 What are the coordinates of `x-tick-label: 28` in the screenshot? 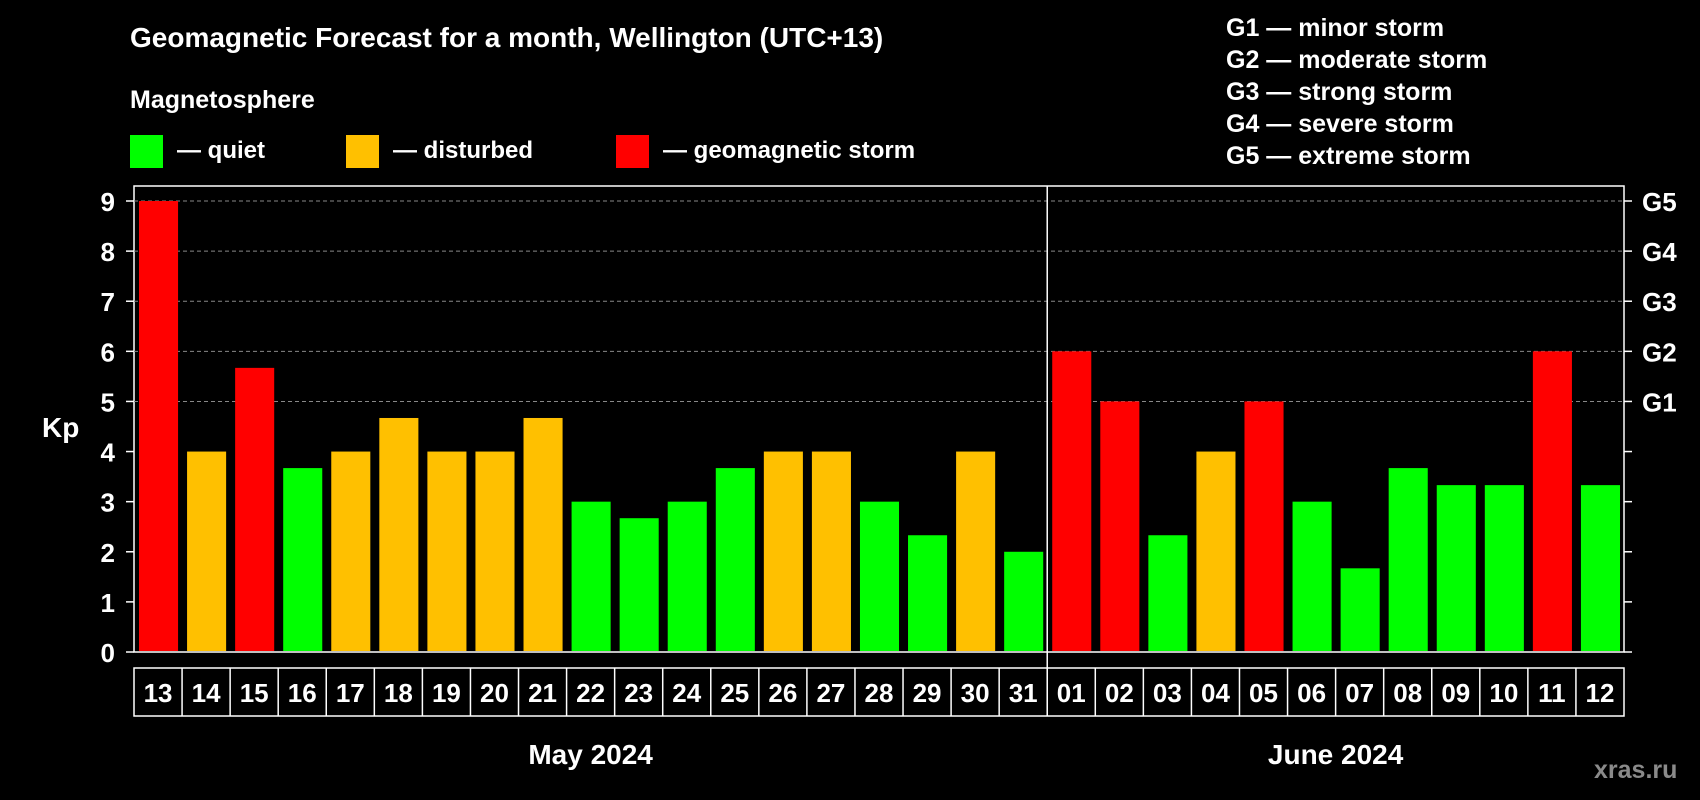 It's located at (879, 693).